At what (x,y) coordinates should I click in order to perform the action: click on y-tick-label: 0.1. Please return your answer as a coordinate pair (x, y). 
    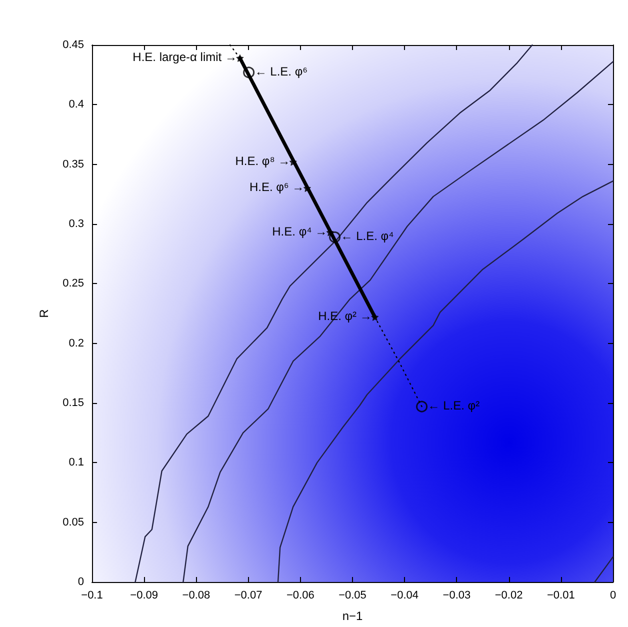
    Looking at the image, I should click on (76, 462).